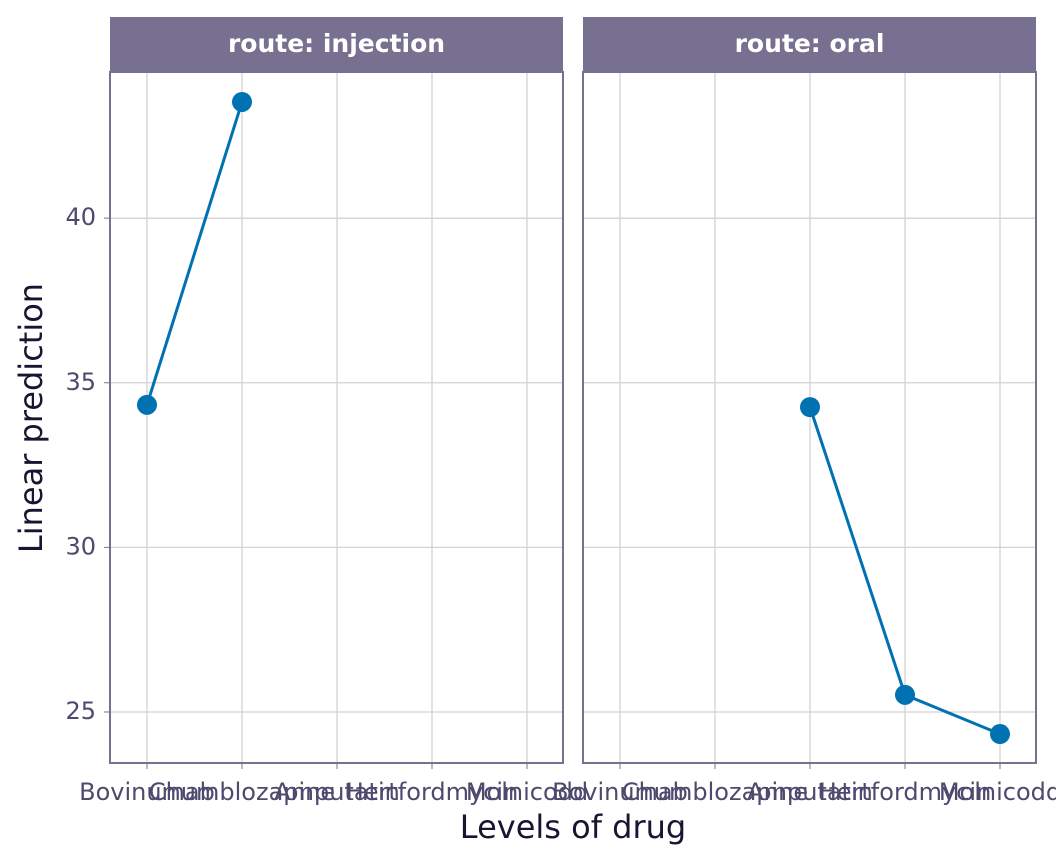 Image resolution: width=1056 pixels, height=865 pixels. Describe the element at coordinates (194, 253) in the screenshot. I see `line` at that location.